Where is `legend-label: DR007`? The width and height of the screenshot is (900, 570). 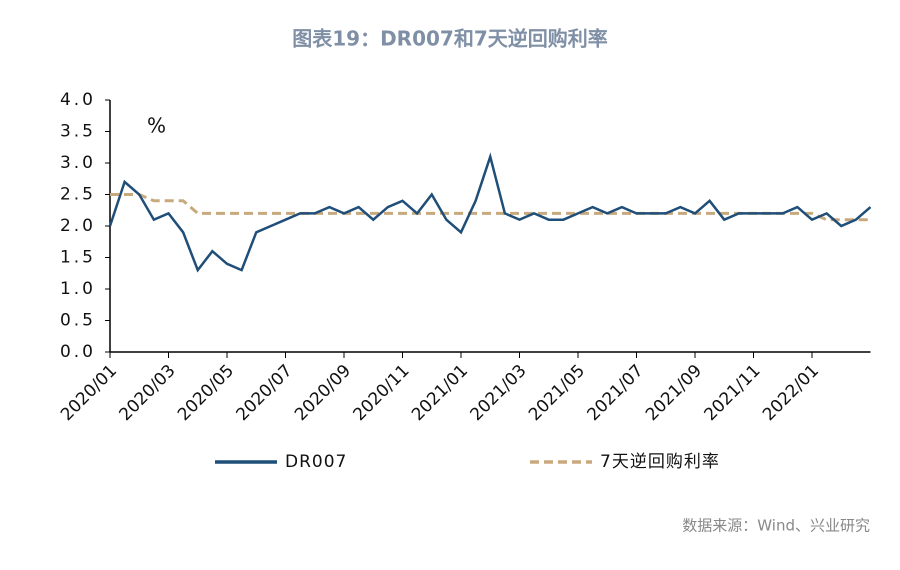 legend-label: DR007 is located at coordinates (316, 462).